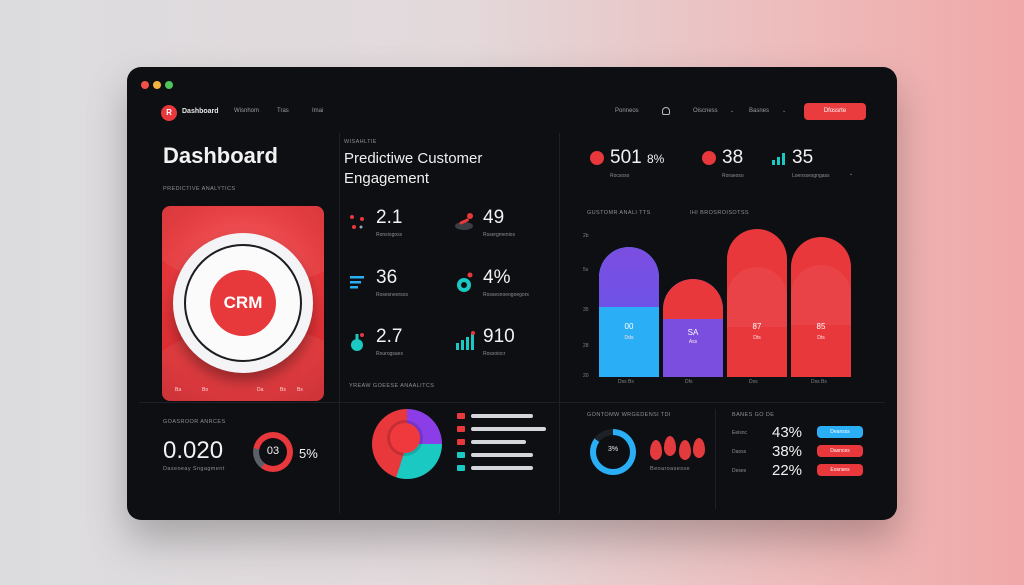 This screenshot has height=585, width=1024. What do you see at coordinates (629, 338) in the screenshot?
I see `bar-label: Dds` at bounding box center [629, 338].